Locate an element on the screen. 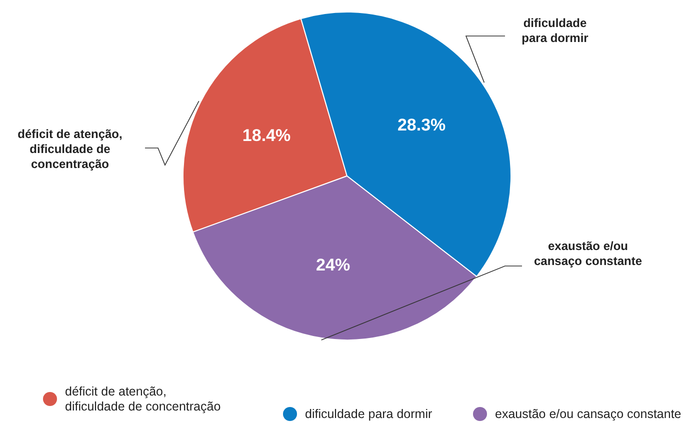 This screenshot has width=694, height=426. legend-label: exaustão e/ou cansaço constante is located at coordinates (588, 414).